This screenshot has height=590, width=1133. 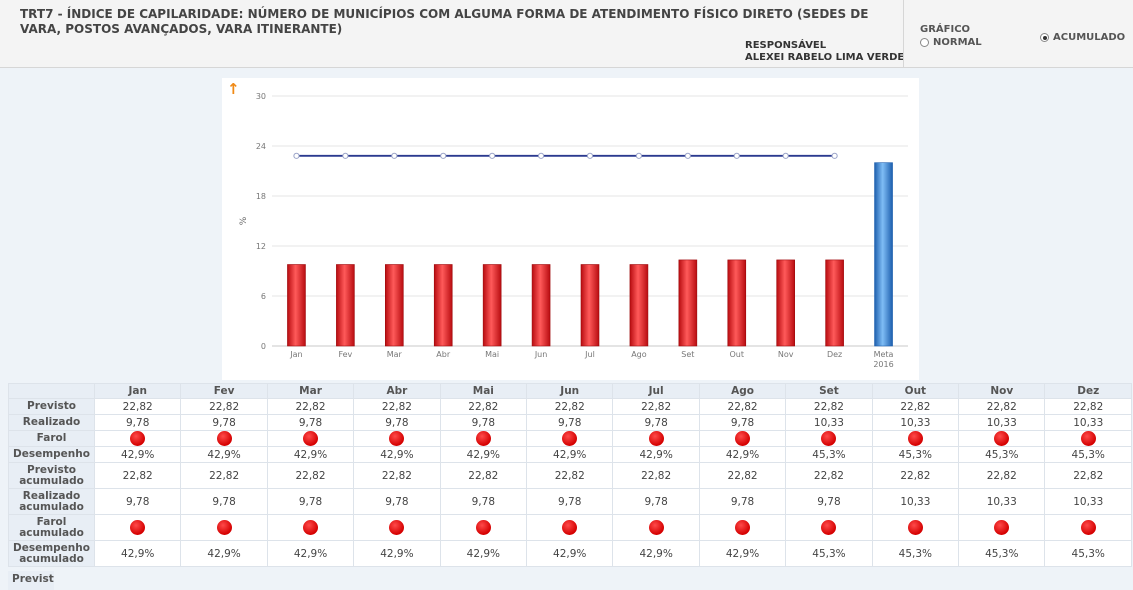 I want to click on meta-bar, so click(x=883, y=254).